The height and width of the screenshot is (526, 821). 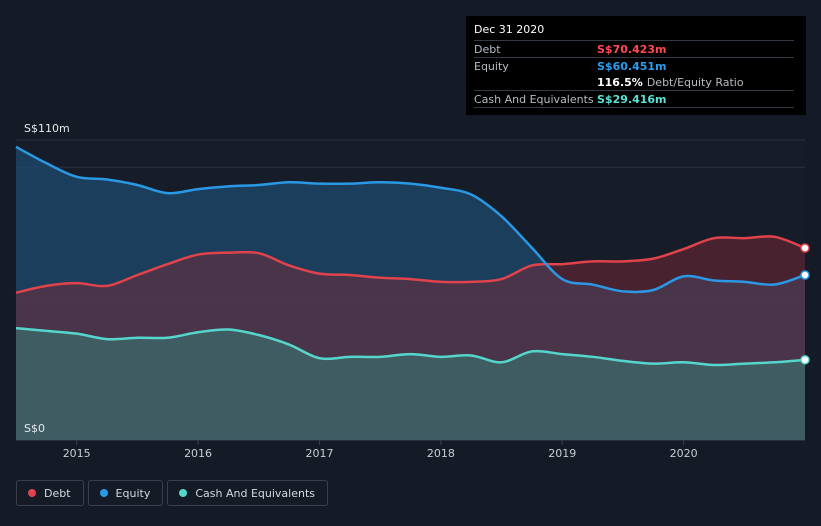 I want to click on tooltip-value-ratio: 116.5%, so click(x=620, y=82).